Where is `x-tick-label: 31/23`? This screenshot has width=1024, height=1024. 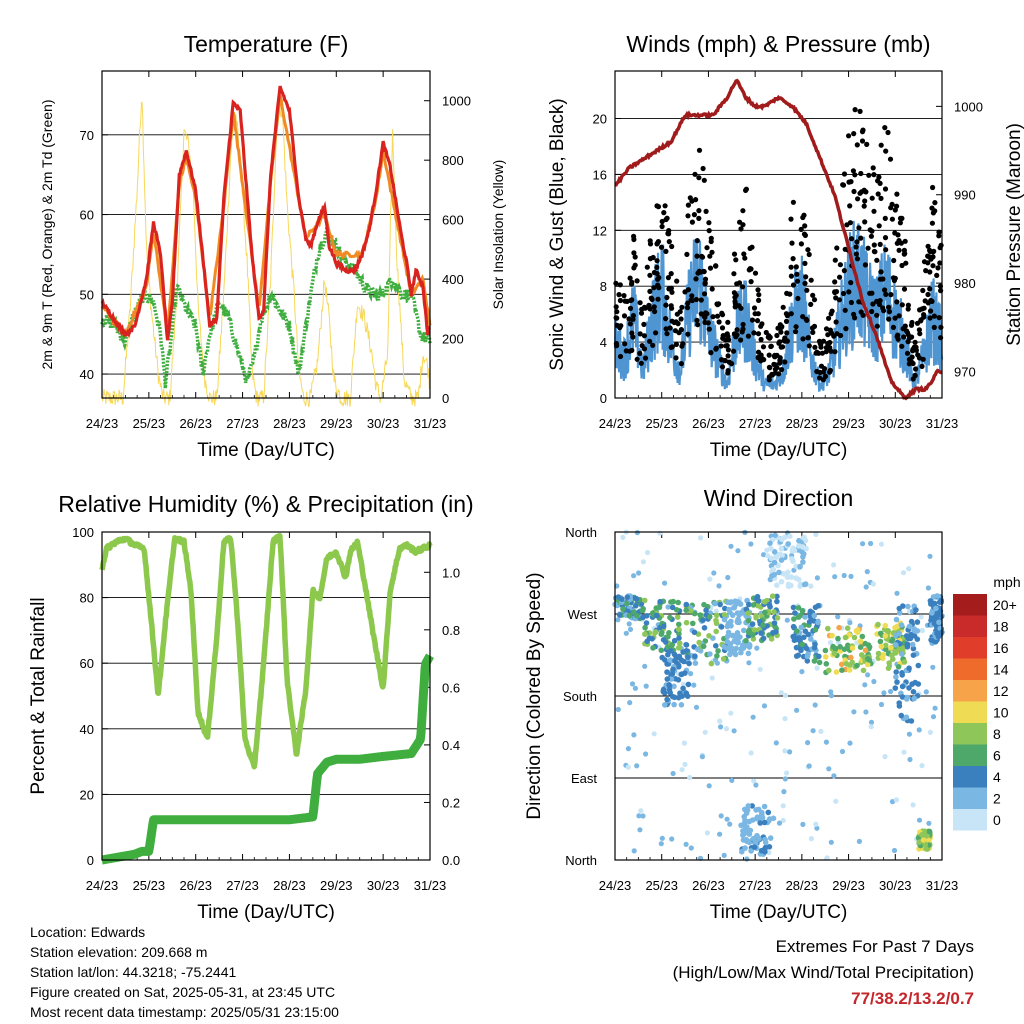 x-tick-label: 31/23 is located at coordinates (942, 423).